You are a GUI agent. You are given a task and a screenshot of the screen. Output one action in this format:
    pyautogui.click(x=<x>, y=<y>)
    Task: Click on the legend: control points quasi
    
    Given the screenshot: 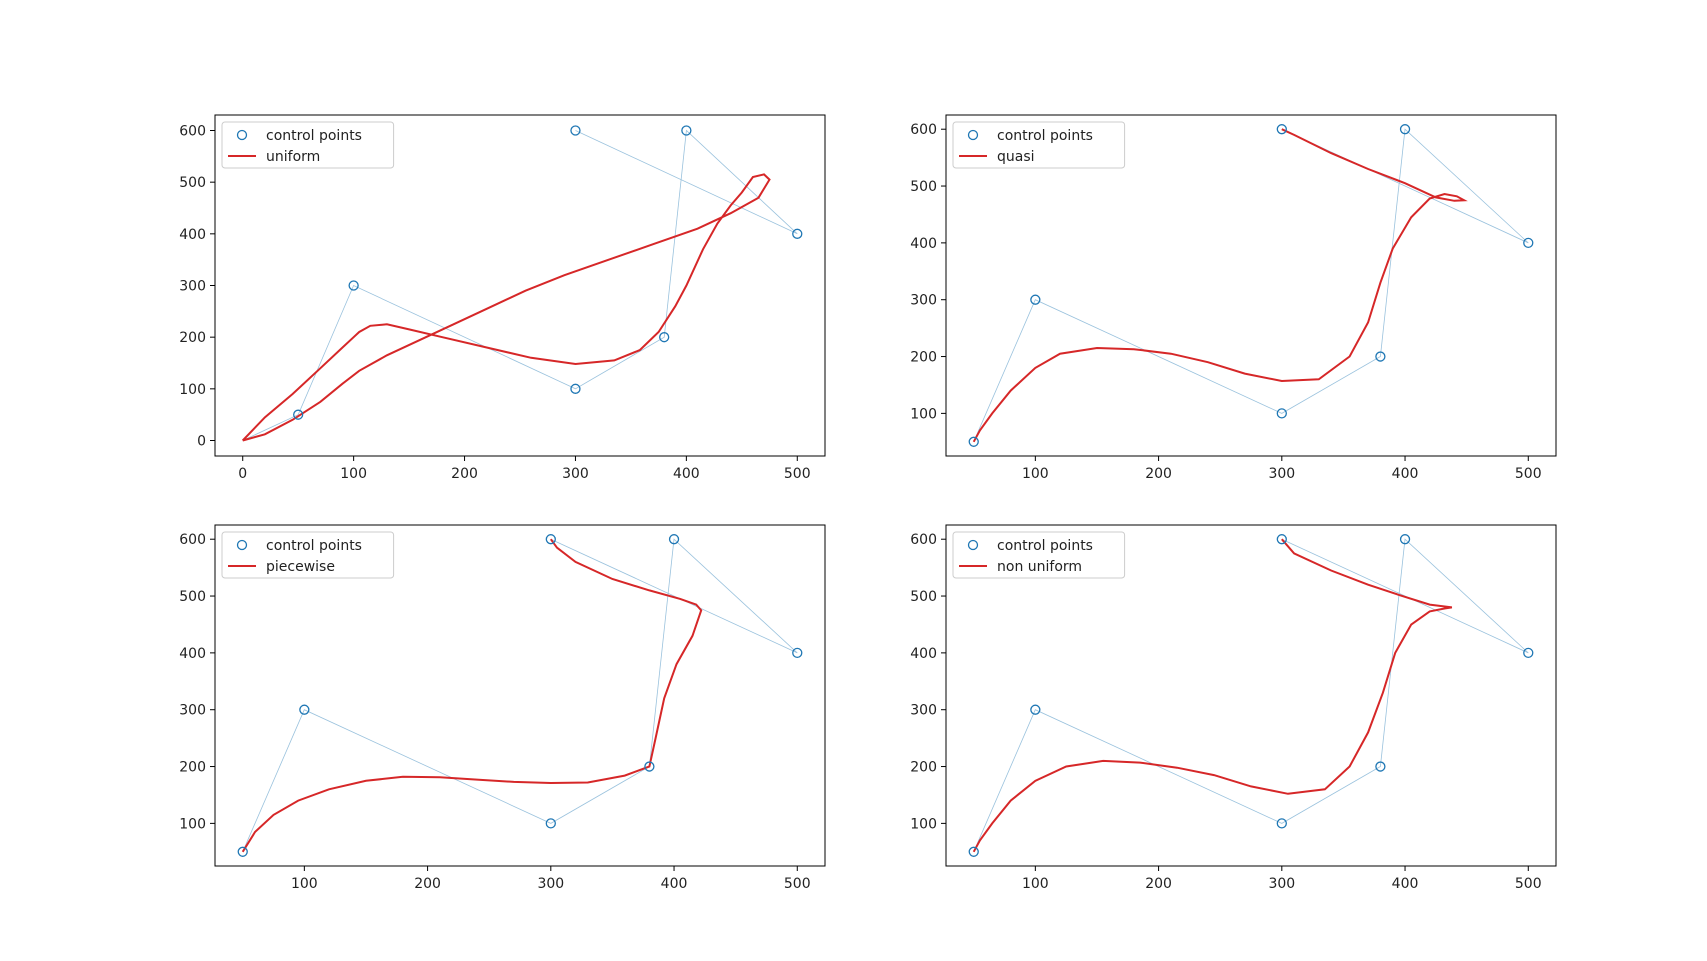 What is the action you would take?
    pyautogui.click(x=1039, y=145)
    